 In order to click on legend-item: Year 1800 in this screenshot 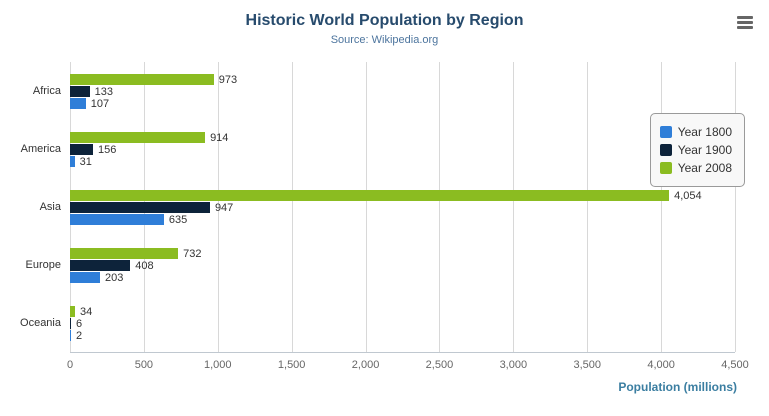, I will do `click(695, 132)`.